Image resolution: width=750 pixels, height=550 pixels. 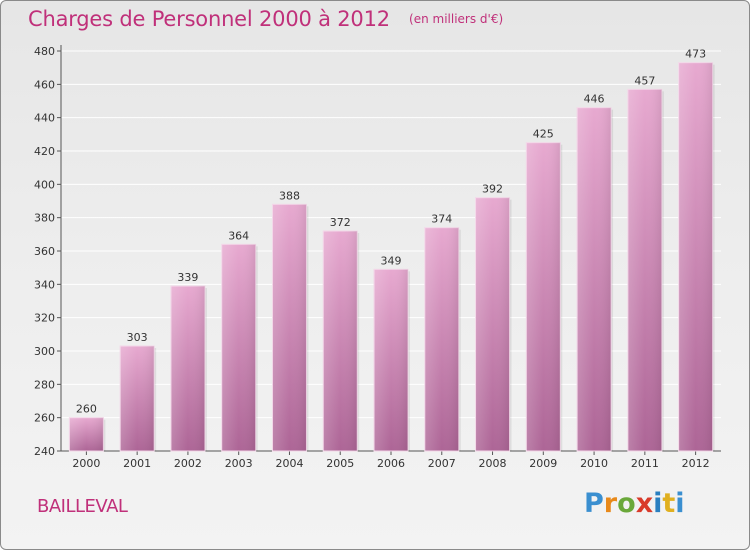 What do you see at coordinates (137, 463) in the screenshot?
I see `x-tick-label: 2001` at bounding box center [137, 463].